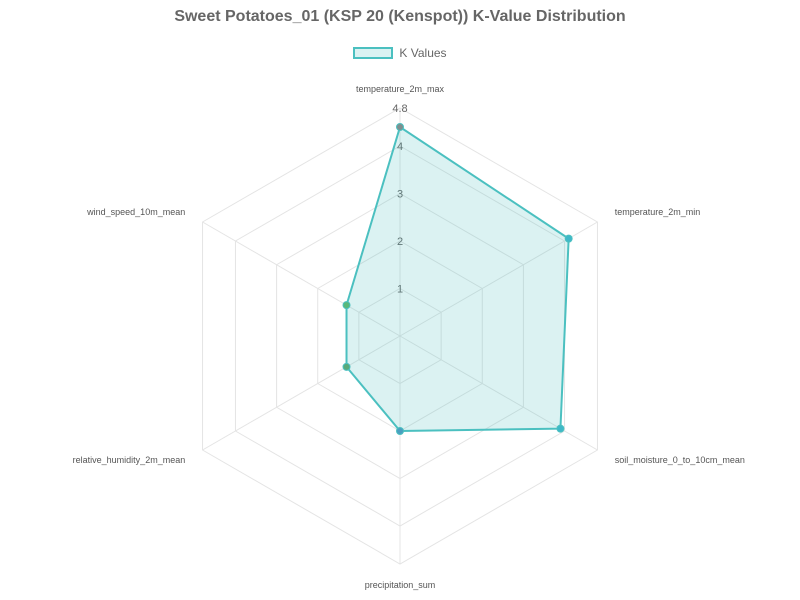 This screenshot has height=600, width=800. What do you see at coordinates (400, 585) in the screenshot?
I see `category-label-3: precipitation_sum` at bounding box center [400, 585].